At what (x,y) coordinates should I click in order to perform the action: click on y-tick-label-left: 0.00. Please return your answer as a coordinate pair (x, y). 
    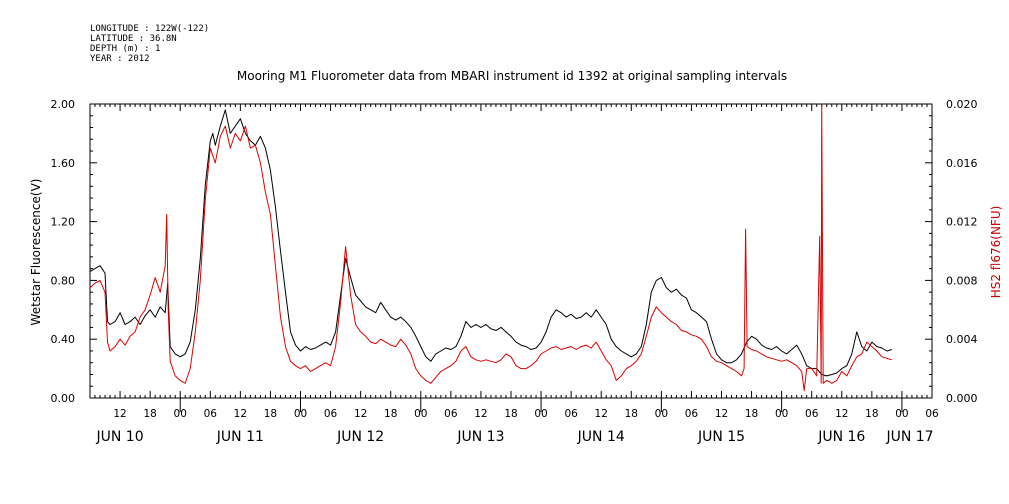
    Looking at the image, I should click on (63, 398).